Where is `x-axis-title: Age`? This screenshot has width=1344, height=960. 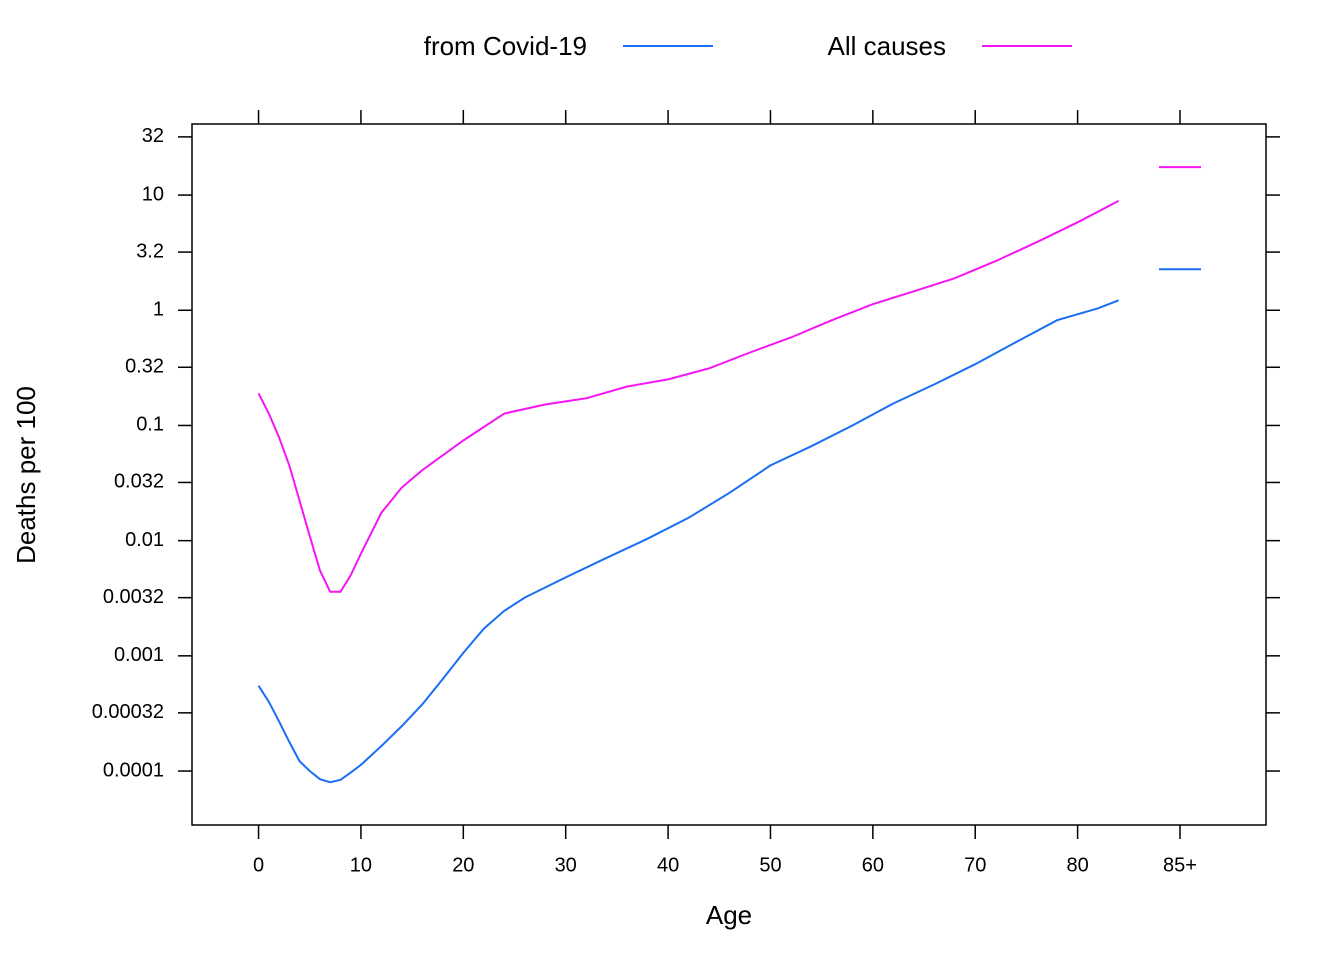
x-axis-title: Age is located at coordinates (729, 915).